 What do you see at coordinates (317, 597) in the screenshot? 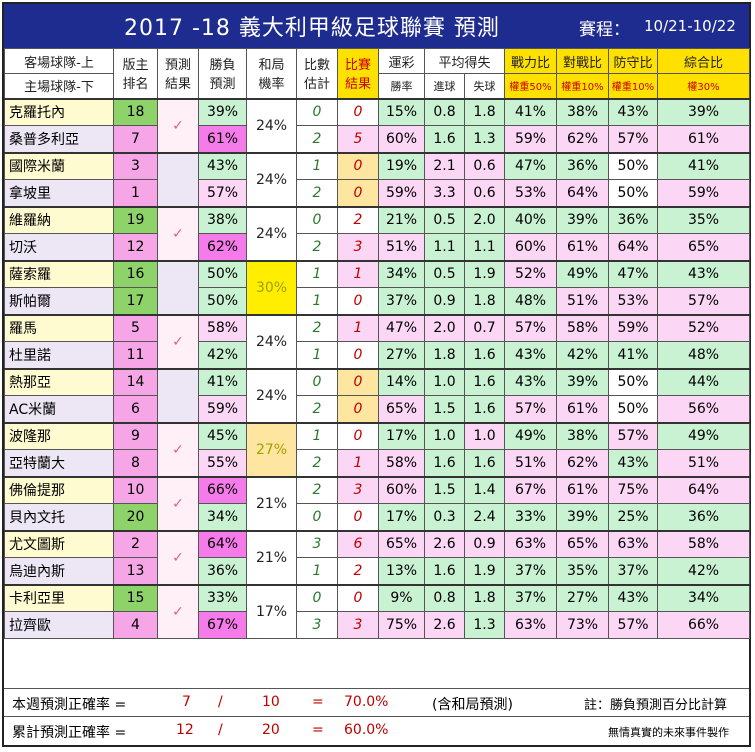
I see `score-estimate: 0` at bounding box center [317, 597].